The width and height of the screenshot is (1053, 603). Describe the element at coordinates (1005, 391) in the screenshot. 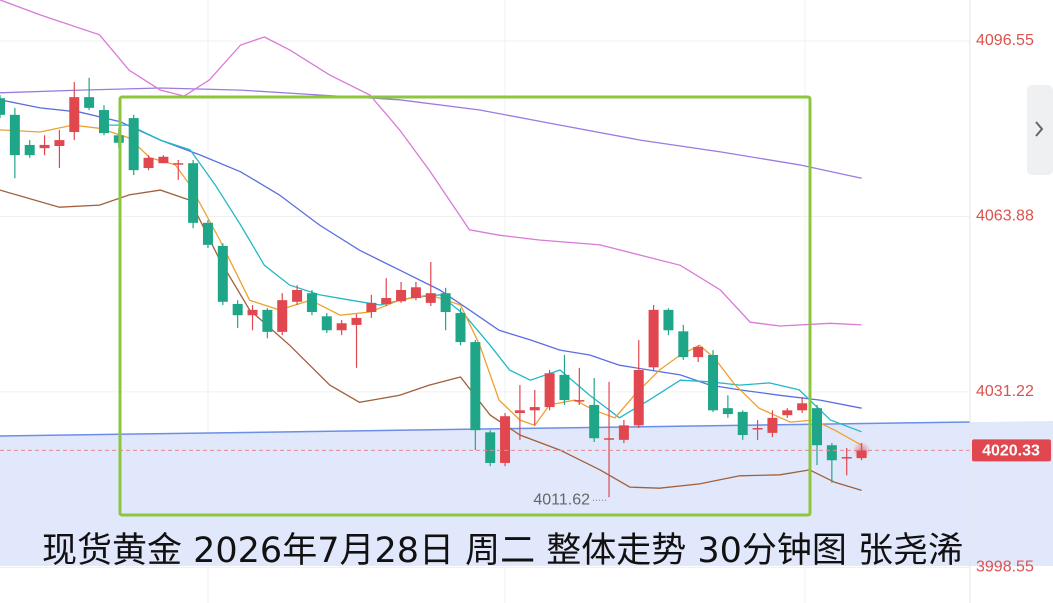

I see `y-tick-label: 4031.22` at that location.